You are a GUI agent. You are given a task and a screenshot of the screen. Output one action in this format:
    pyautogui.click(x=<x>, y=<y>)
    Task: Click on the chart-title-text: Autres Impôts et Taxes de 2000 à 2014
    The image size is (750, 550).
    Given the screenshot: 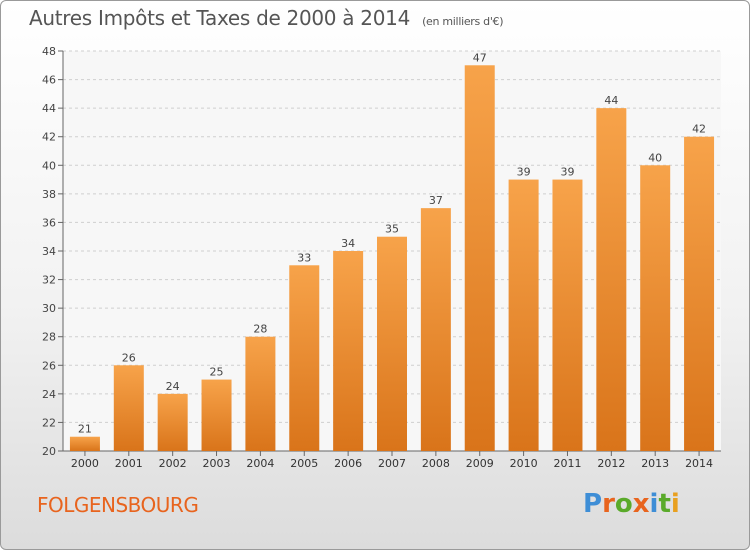 What is the action you would take?
    pyautogui.click(x=219, y=18)
    